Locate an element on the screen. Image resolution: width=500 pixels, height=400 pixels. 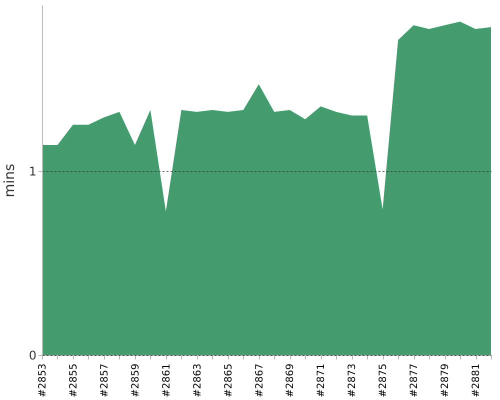
y-tick-label: 0 is located at coordinates (32, 355).